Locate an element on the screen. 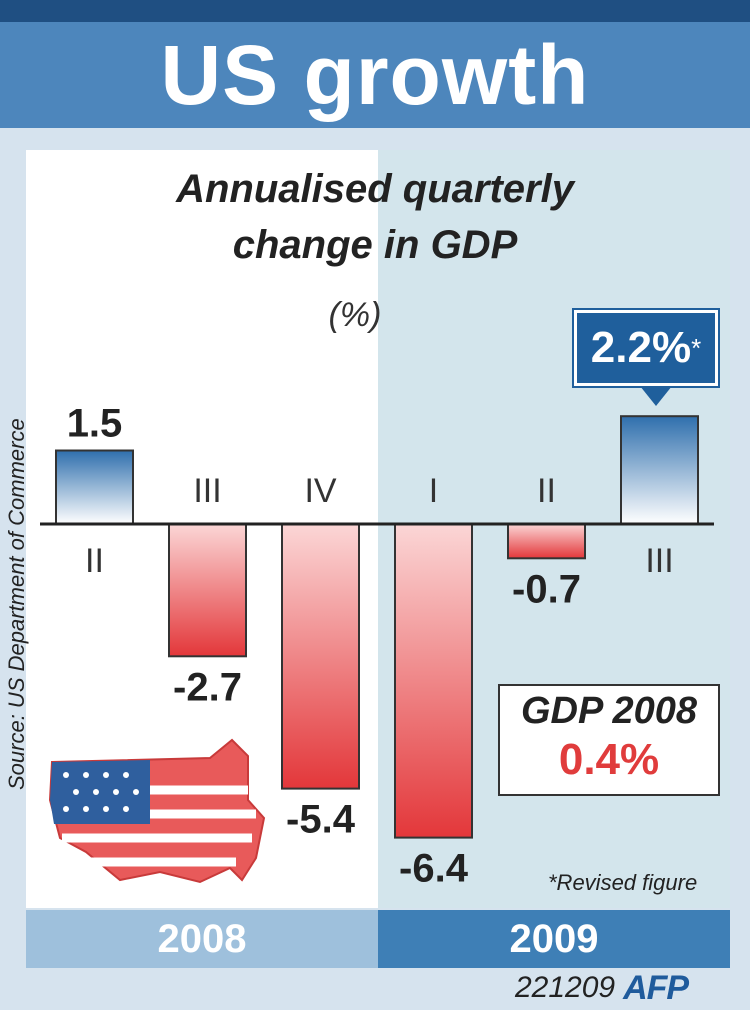 The image size is (750, 1010). gdp-2008-label: GDP 2008 is located at coordinates (609, 711).